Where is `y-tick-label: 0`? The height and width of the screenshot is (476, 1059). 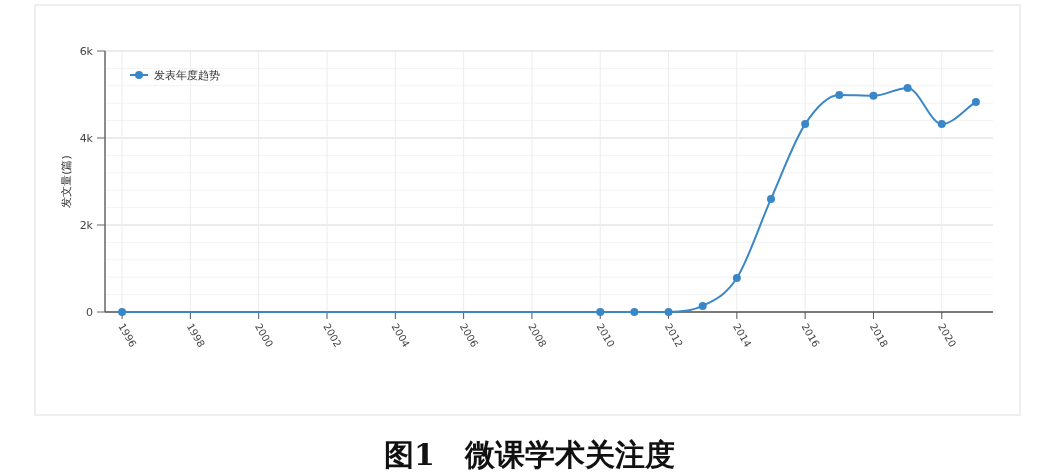
y-tick-label: 0 is located at coordinates (89, 312).